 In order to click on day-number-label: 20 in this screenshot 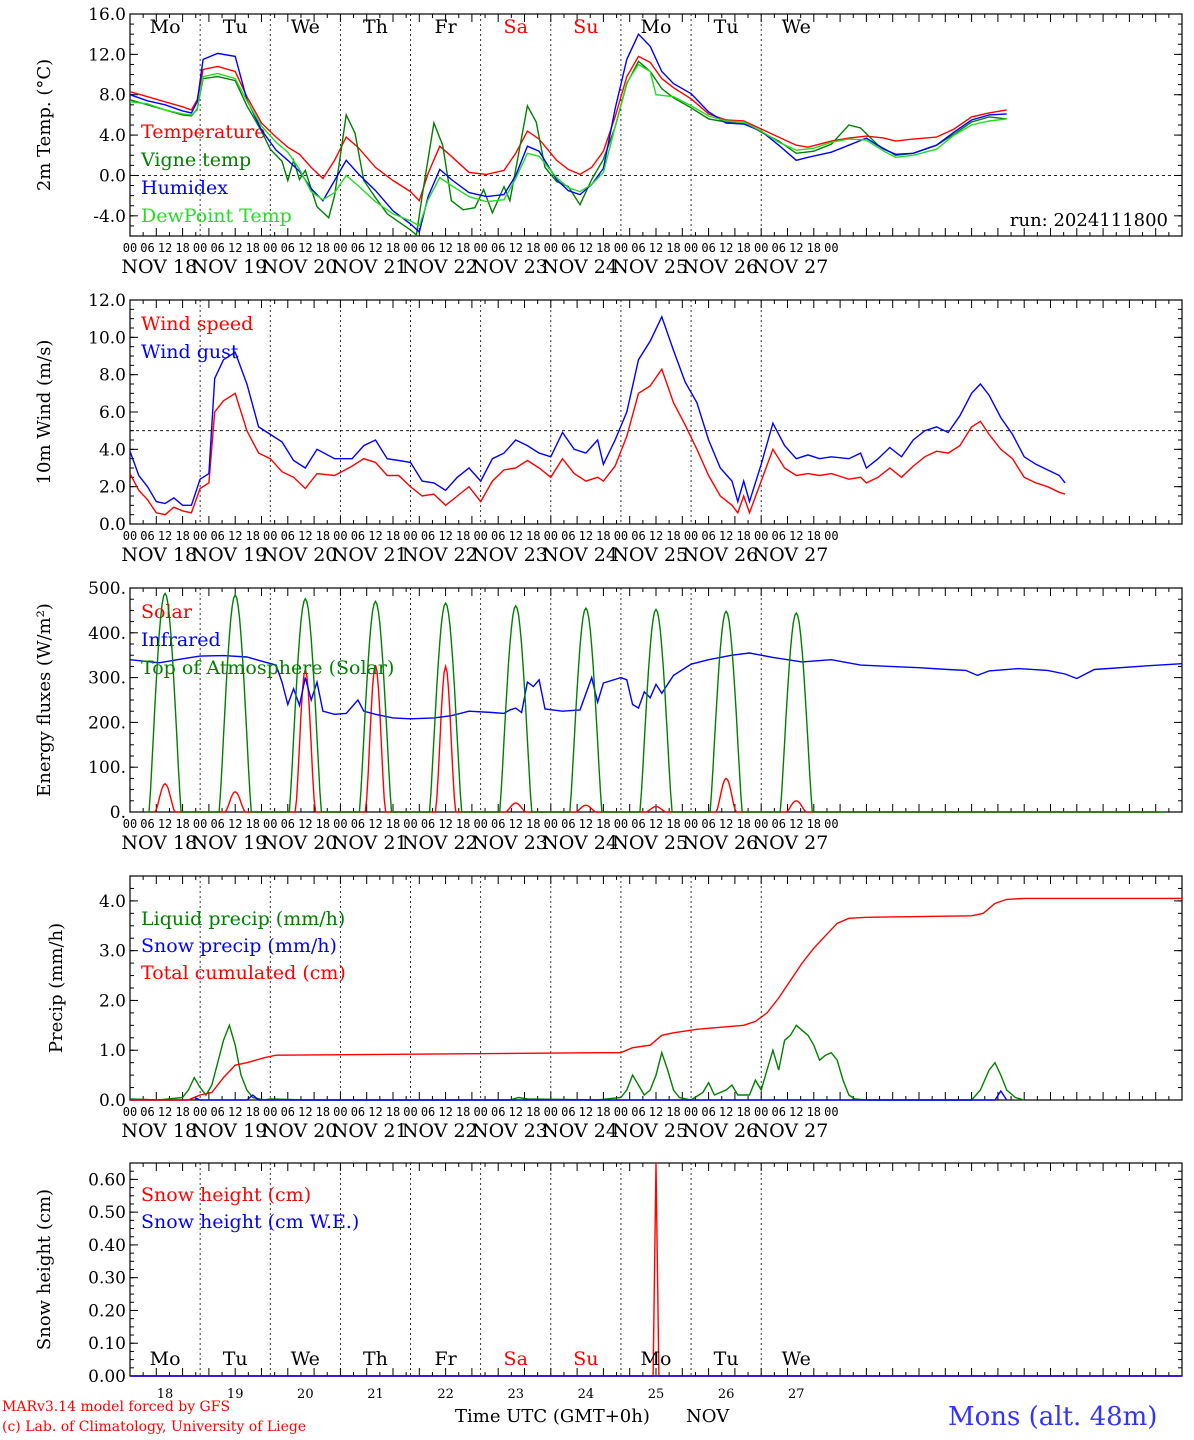, I will do `click(305, 1394)`.